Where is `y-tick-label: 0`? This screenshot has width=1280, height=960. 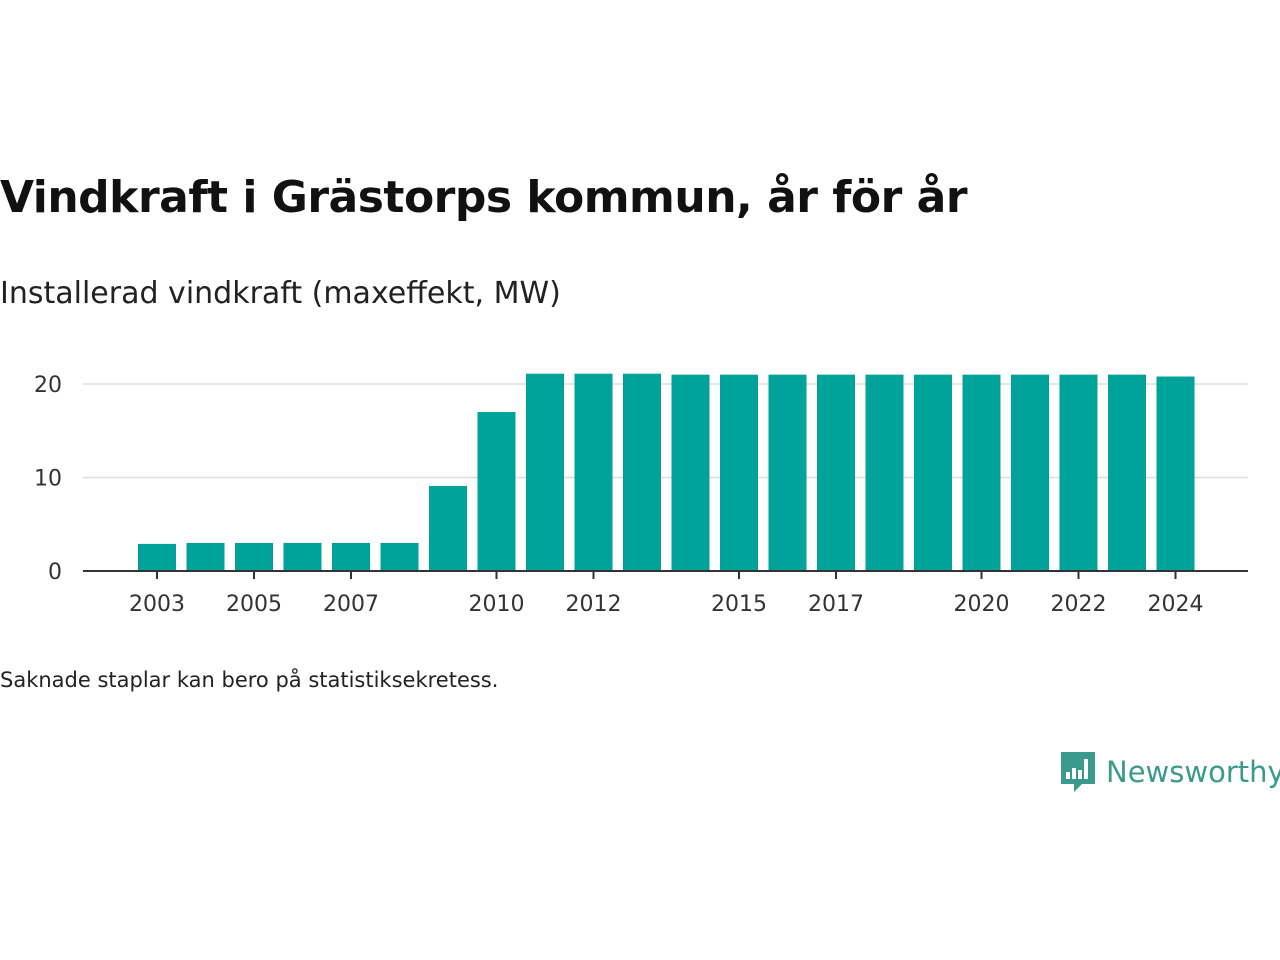
y-tick-label: 0 is located at coordinates (55, 572).